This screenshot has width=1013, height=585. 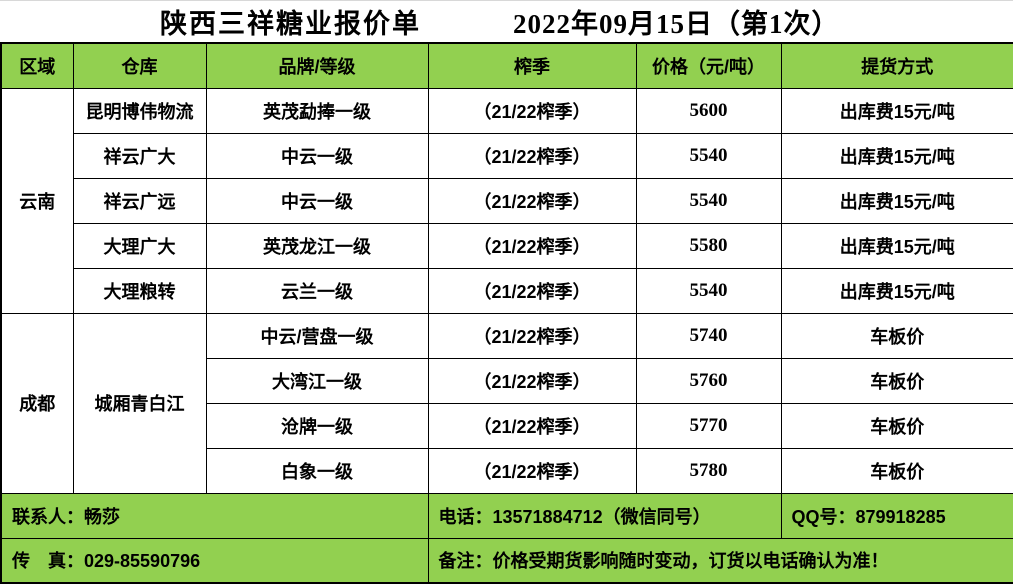 I want to click on qq-cell: QQ号：879918285, so click(x=896, y=515).